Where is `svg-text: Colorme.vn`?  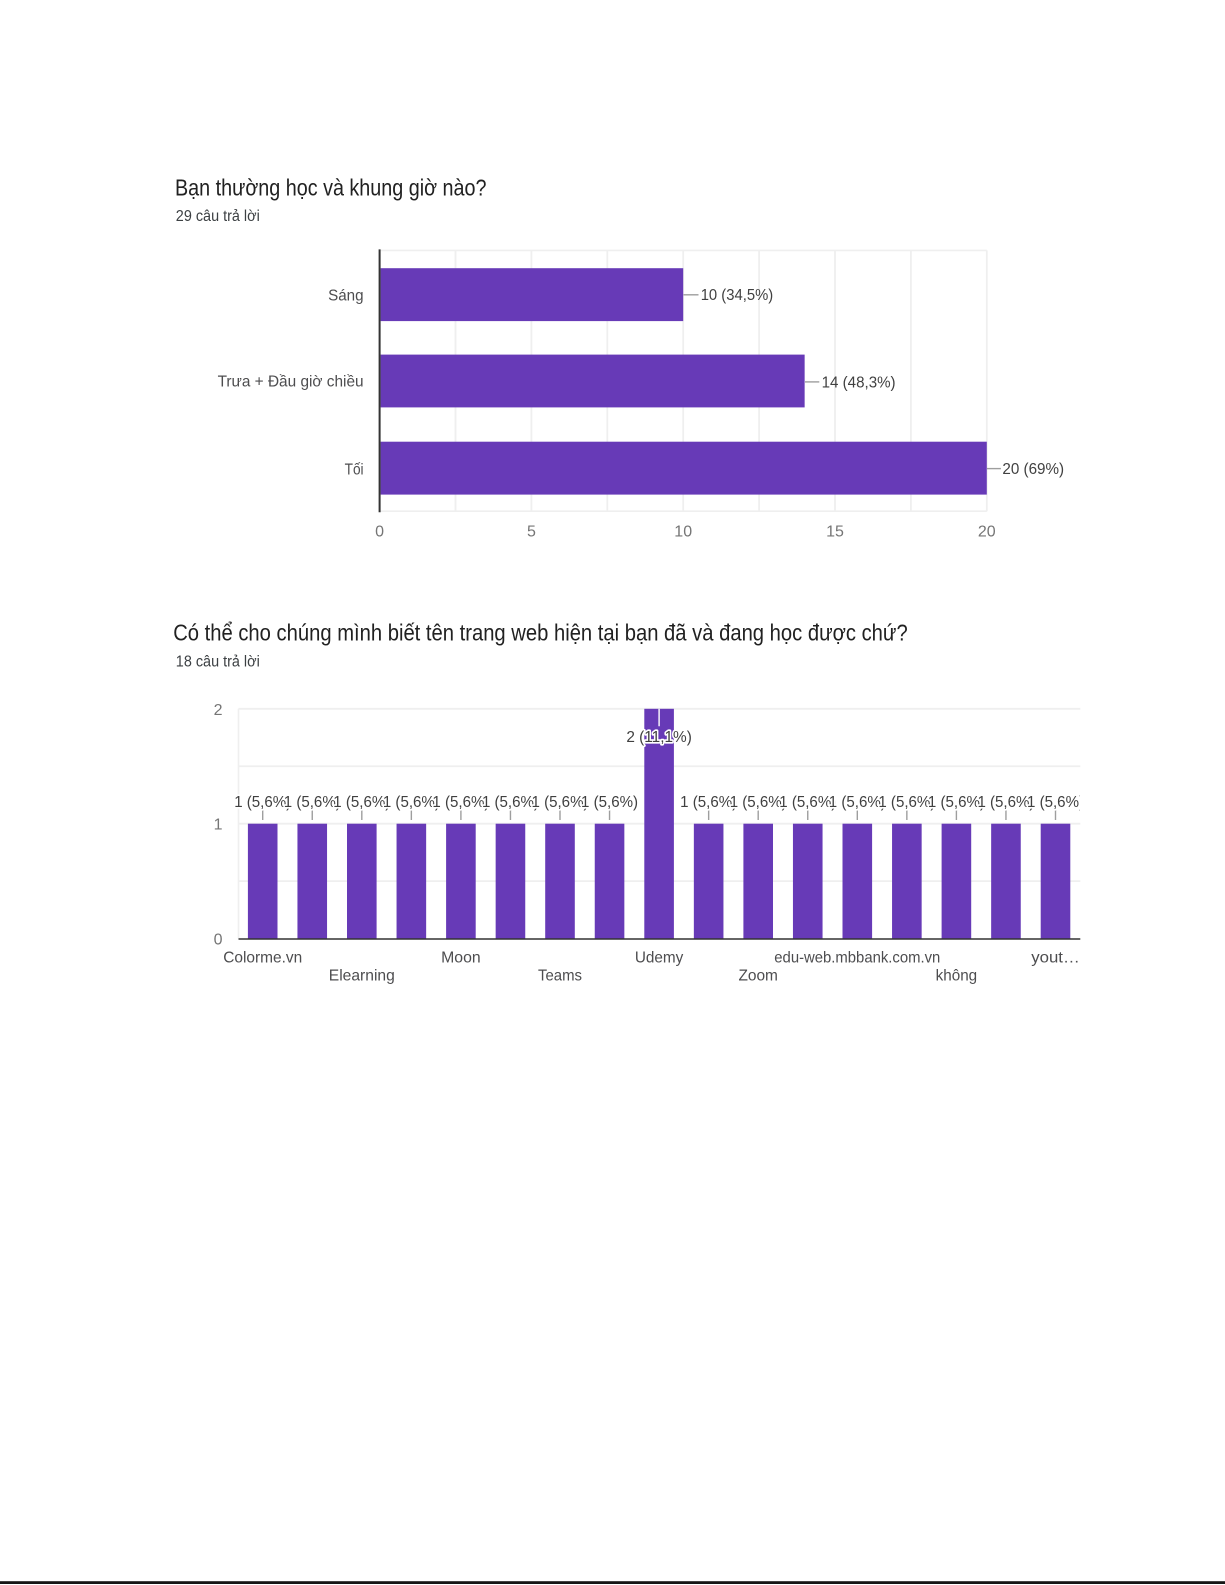 svg-text: Colorme.vn is located at coordinates (262, 958).